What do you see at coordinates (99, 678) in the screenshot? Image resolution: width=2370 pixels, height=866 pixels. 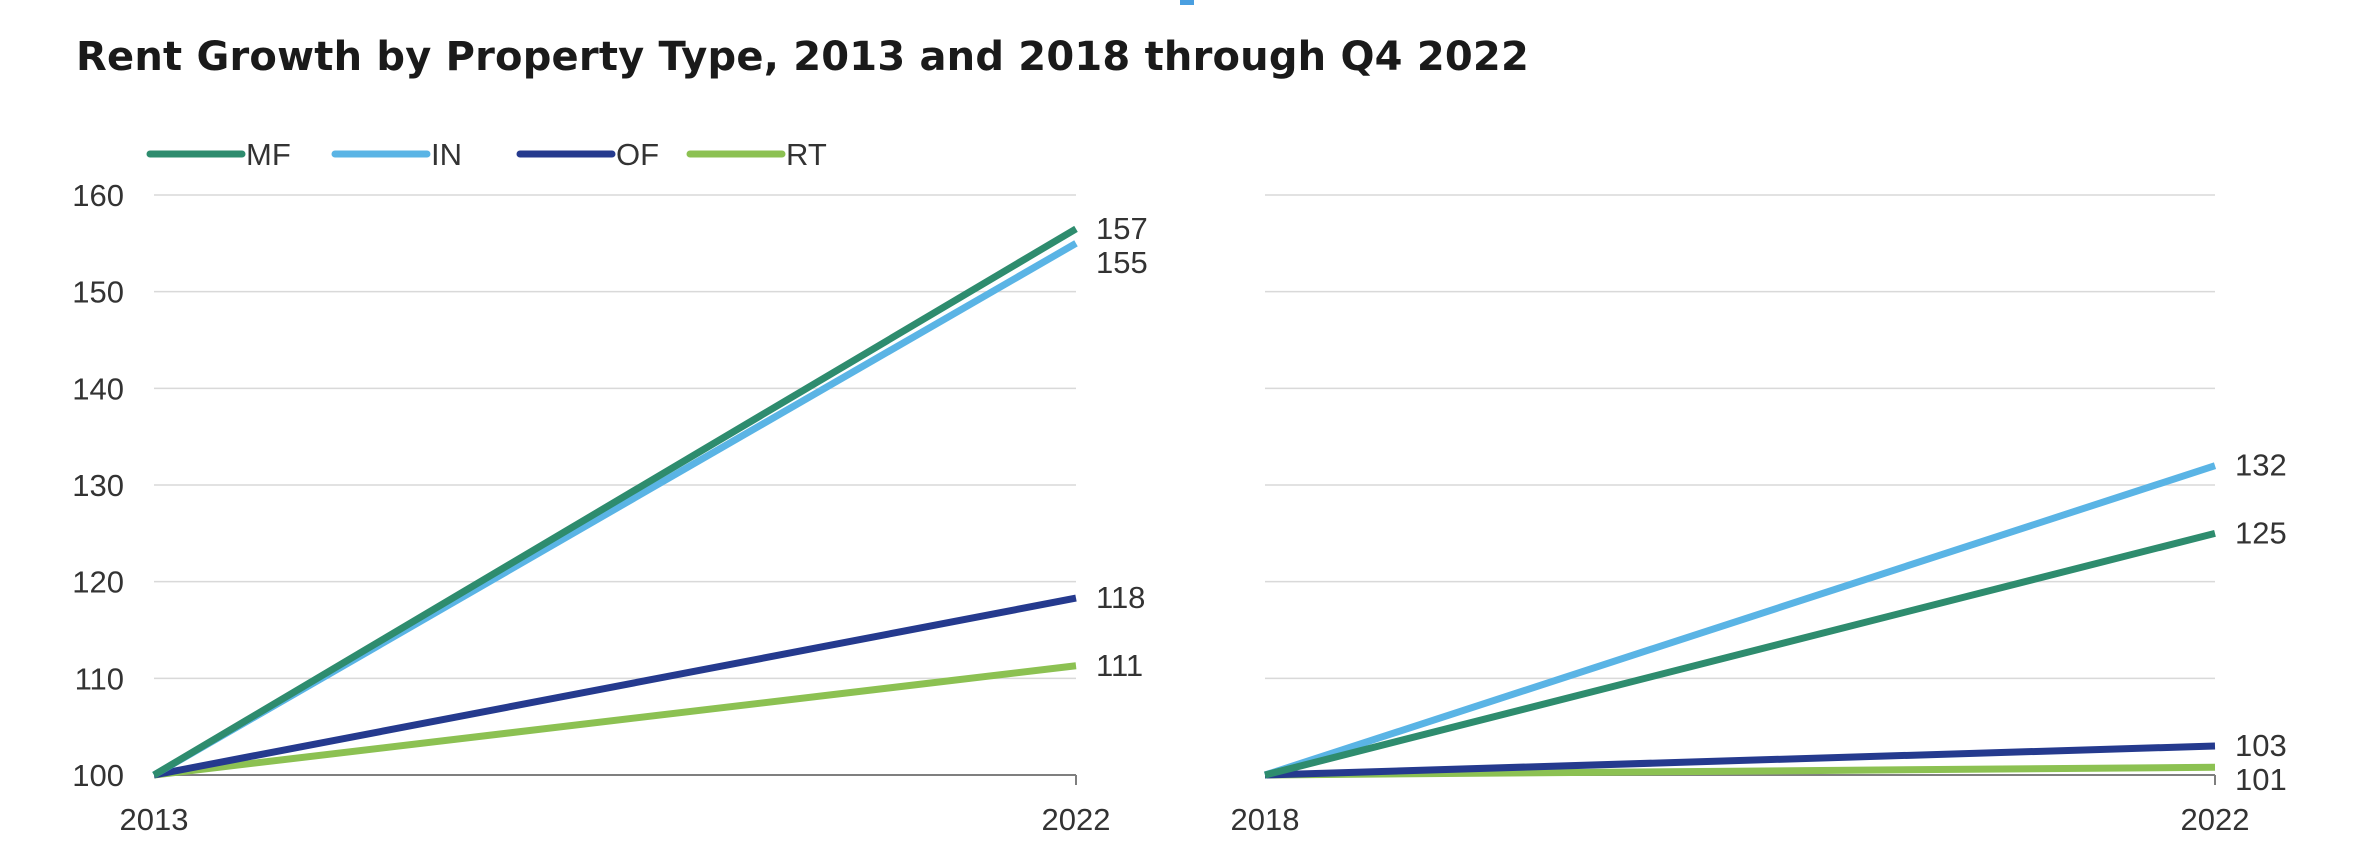 I see `y-tick-label: 110` at bounding box center [99, 678].